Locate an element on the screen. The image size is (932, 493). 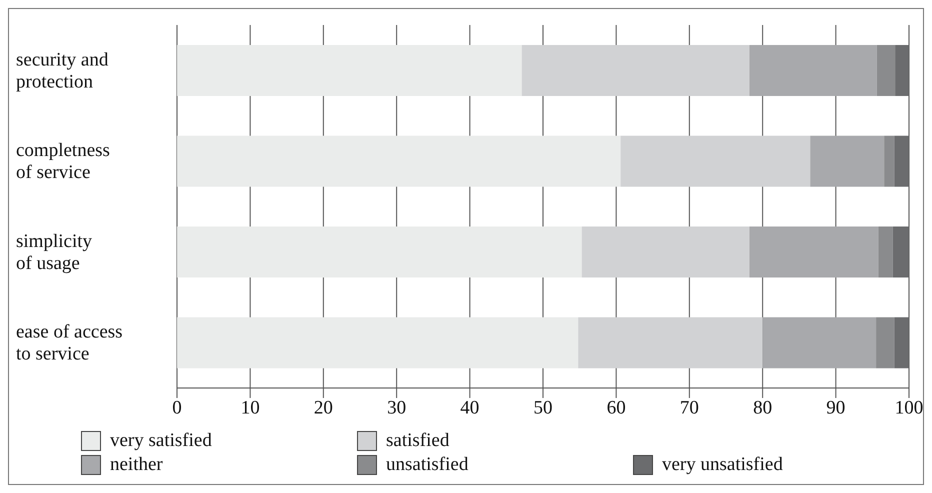
x-tick-label: 60 is located at coordinates (616, 407).